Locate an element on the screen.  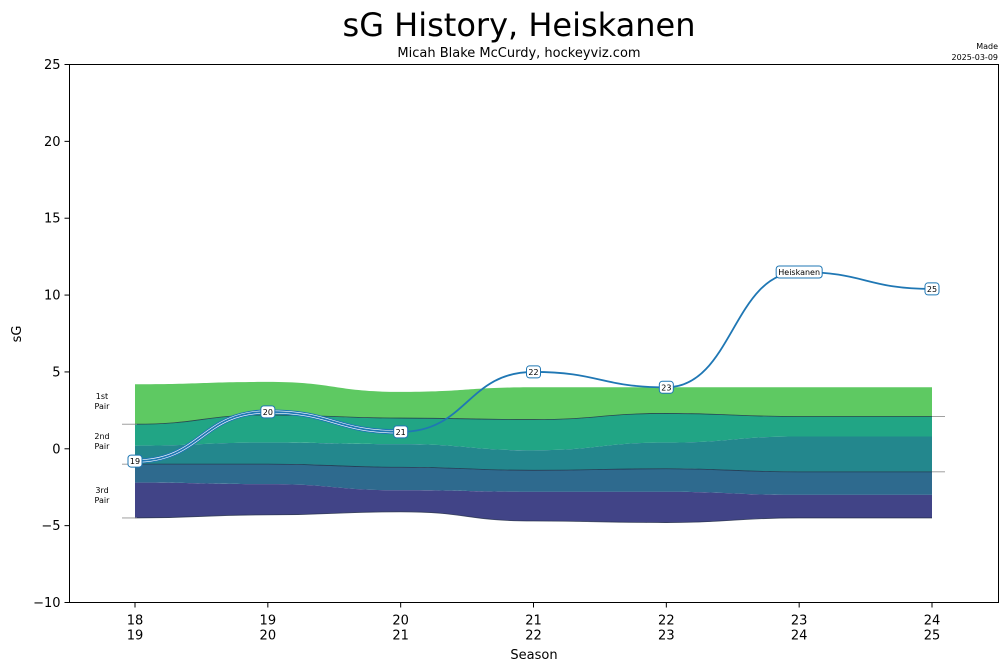
y-tick-label: 25 is located at coordinates (52, 65).